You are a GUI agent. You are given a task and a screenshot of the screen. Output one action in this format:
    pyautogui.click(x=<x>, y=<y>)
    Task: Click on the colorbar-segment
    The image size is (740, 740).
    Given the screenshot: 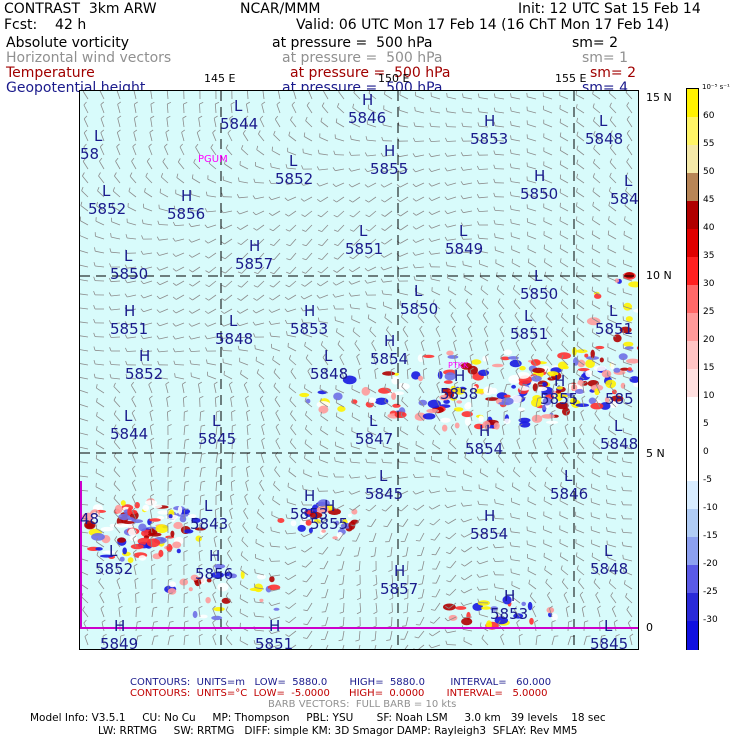 What is the action you would take?
    pyautogui.click(x=692, y=383)
    